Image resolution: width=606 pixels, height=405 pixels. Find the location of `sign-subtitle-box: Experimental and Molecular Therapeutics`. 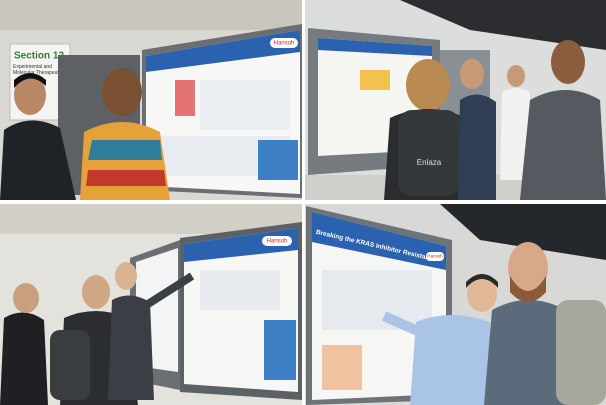

sign-subtitle-box: Experimental and Molecular Therapeutics is located at coordinates (39, 70).